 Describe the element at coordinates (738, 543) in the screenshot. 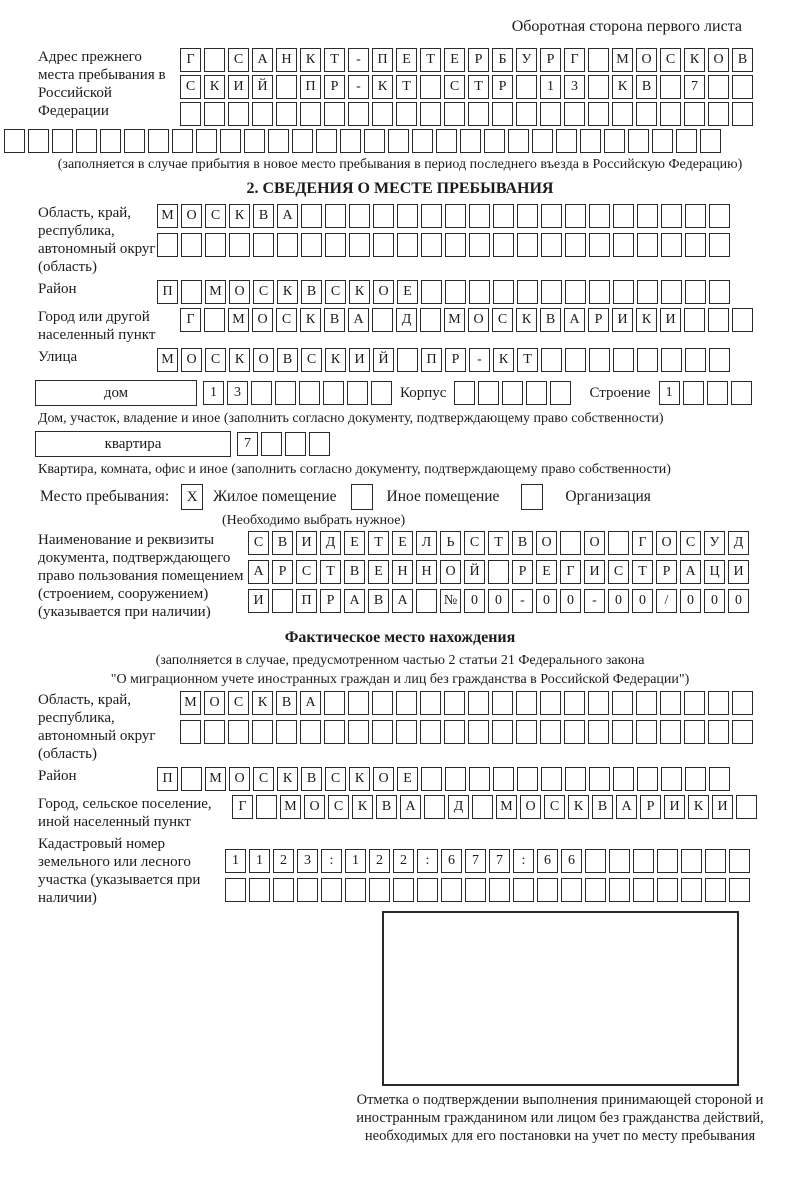

I see `char-cell: Д` at that location.